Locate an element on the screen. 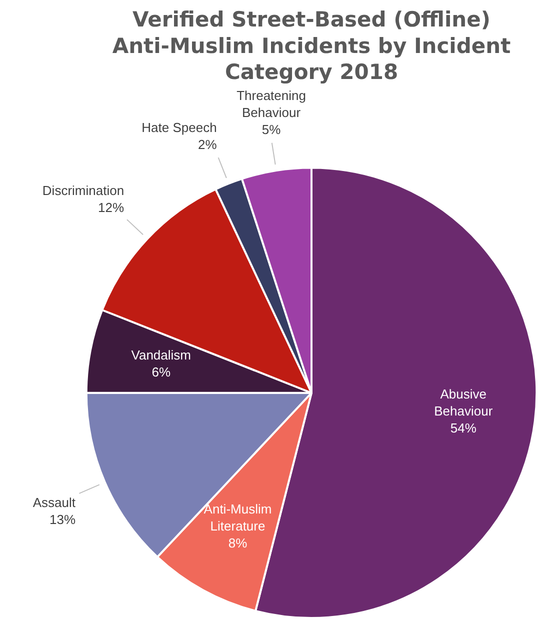 Image resolution: width=555 pixels, height=631 pixels. slice-label: Threatening Behaviour is located at coordinates (271, 104).